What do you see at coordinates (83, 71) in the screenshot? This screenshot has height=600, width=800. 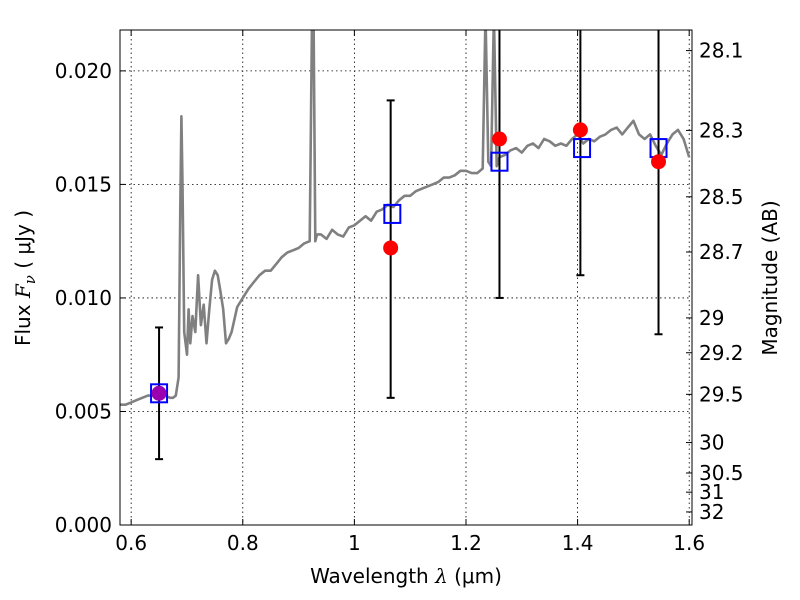 I see `y-tick-label: 0.020` at bounding box center [83, 71].